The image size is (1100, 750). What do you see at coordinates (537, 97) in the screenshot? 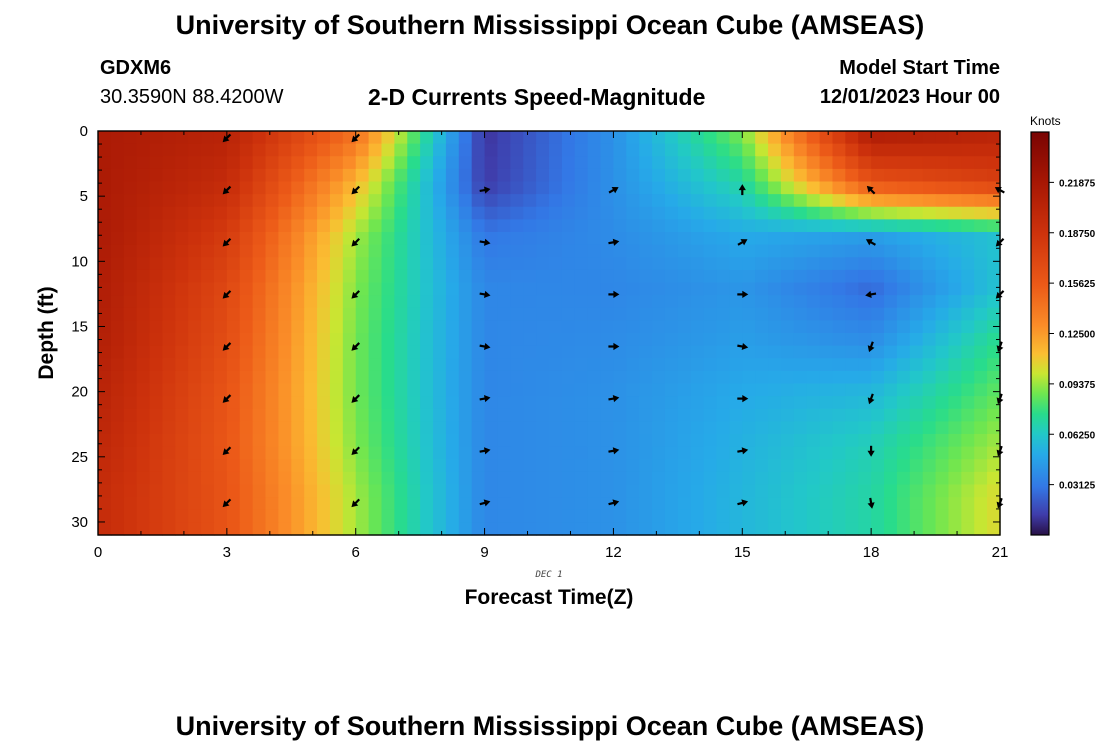
I see `chart-subtitle: 2-D Currents Speed-Magnitude` at bounding box center [537, 97].